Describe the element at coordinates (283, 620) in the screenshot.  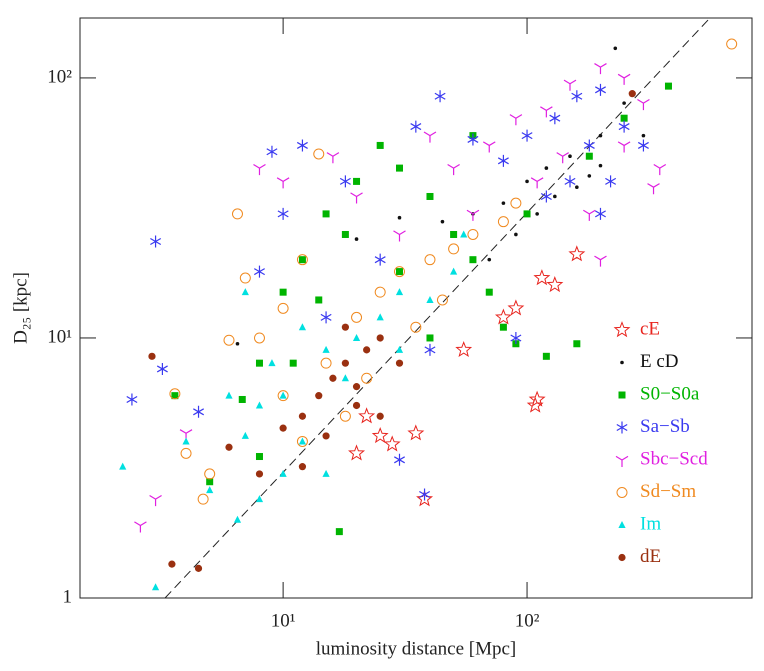
I see `x-tick-label: 10¹` at that location.